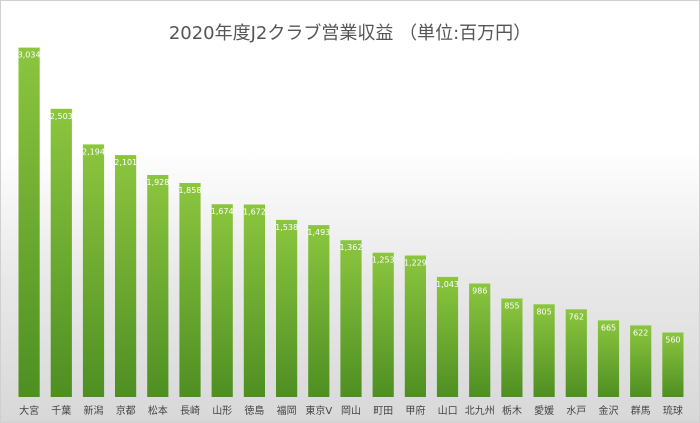 Image resolution: width=700 pixels, height=423 pixels. I want to click on data-label: 986, so click(479, 291).